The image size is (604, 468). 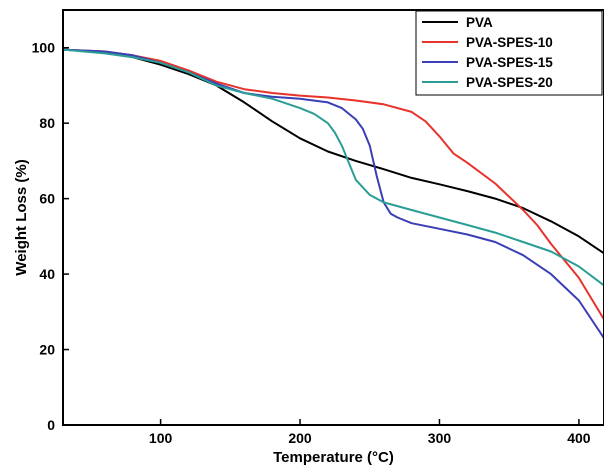 What do you see at coordinates (21, 217) in the screenshot?
I see `y-axis-title: Weight Loss (%)` at bounding box center [21, 217].